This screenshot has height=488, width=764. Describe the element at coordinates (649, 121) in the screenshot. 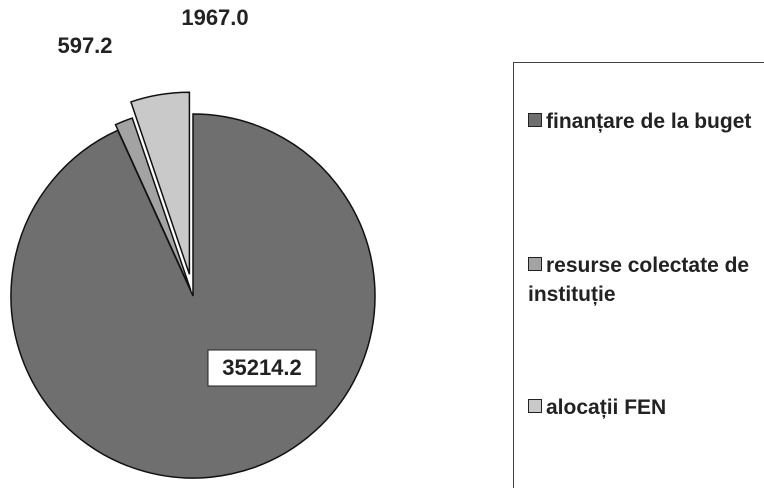

I see `legend-label: finanțare de la buget` at that location.